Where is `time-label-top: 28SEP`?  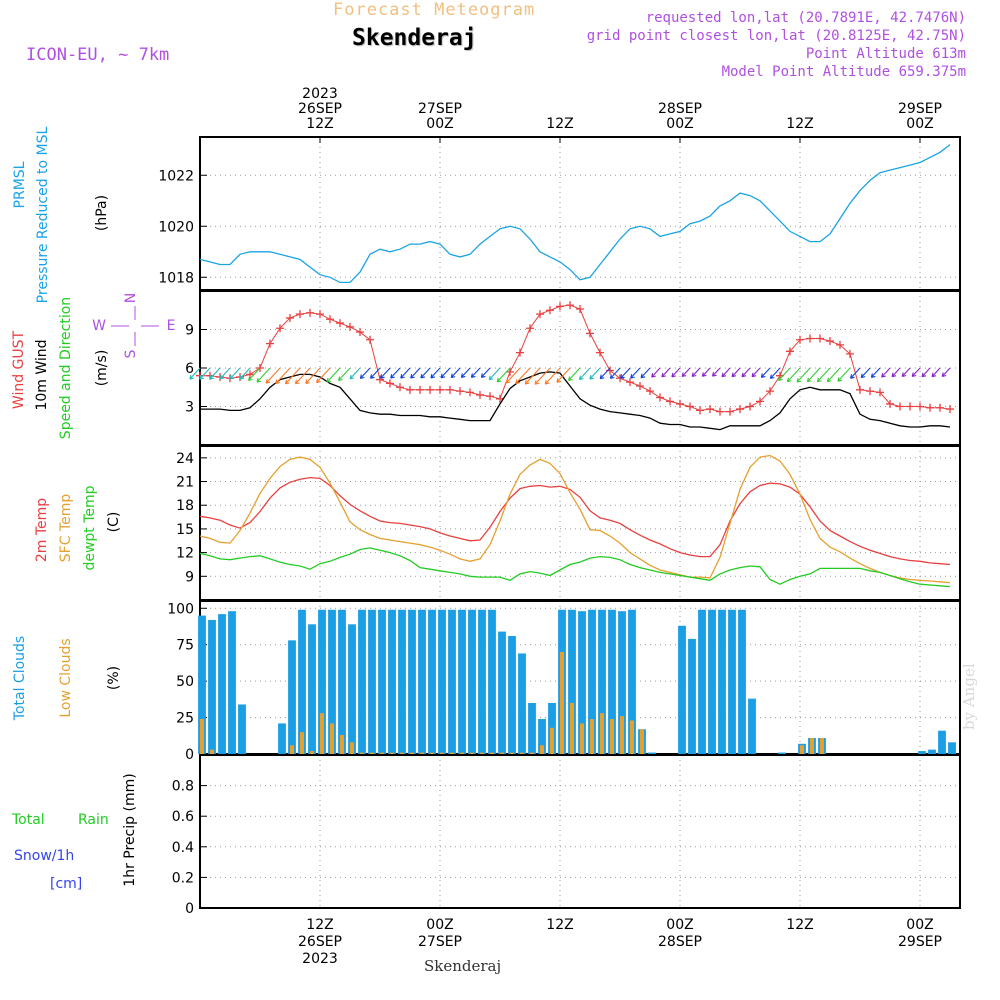 time-label-top: 28SEP is located at coordinates (680, 109).